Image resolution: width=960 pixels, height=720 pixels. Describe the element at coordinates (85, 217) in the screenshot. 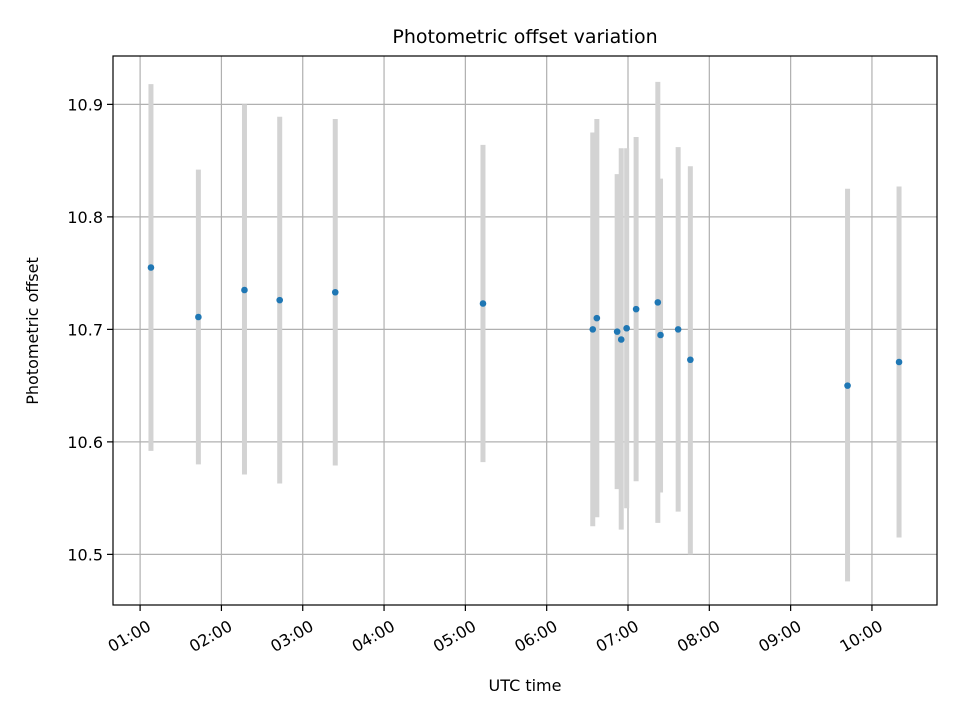

I see `y-tick-label: 10.8` at that location.